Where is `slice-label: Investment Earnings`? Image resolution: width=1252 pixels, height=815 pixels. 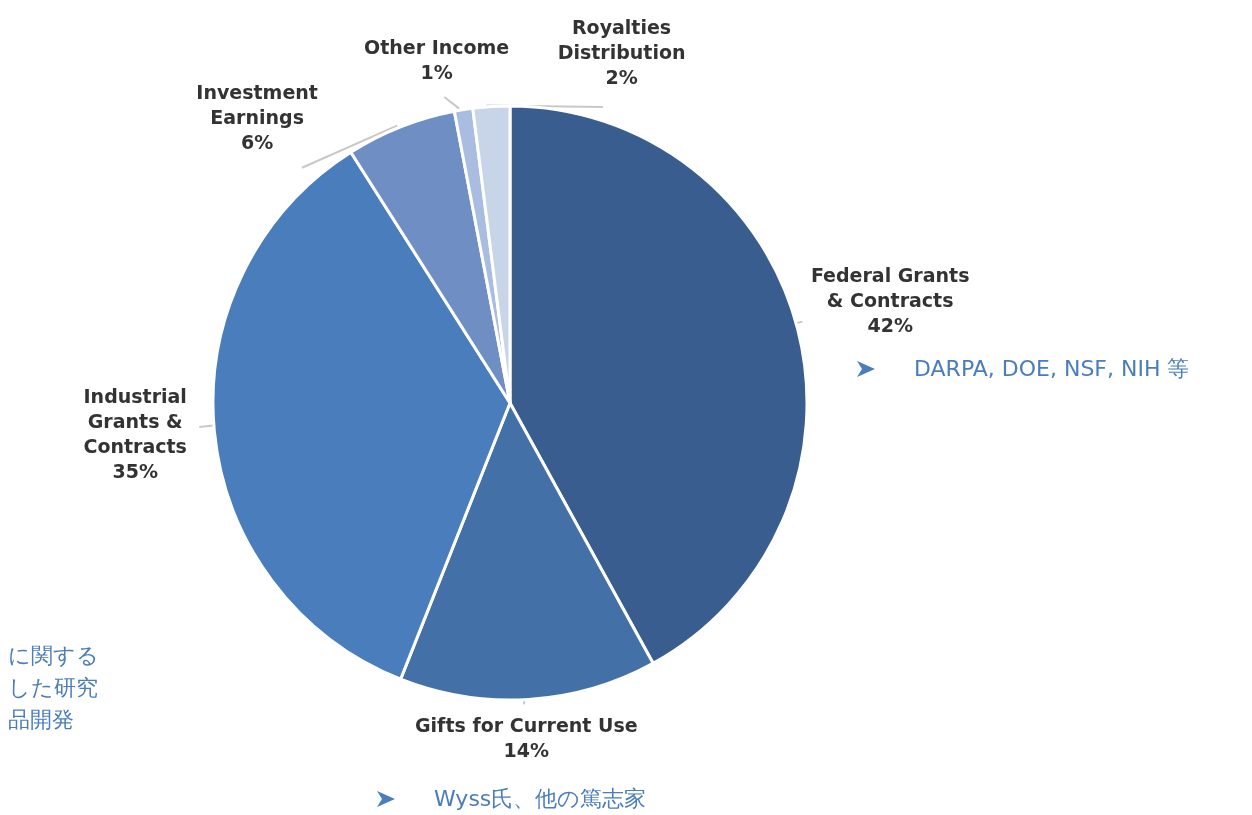 slice-label: Investment Earnings is located at coordinates (257, 105).